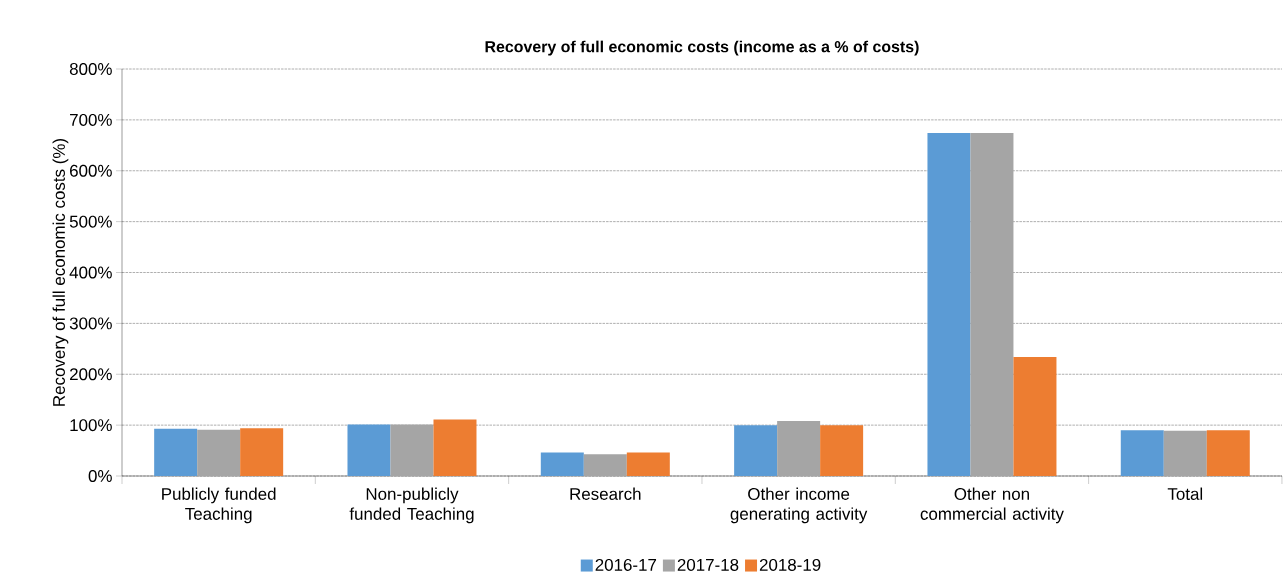  I want to click on x-tick-label: Total, so click(1185, 493).